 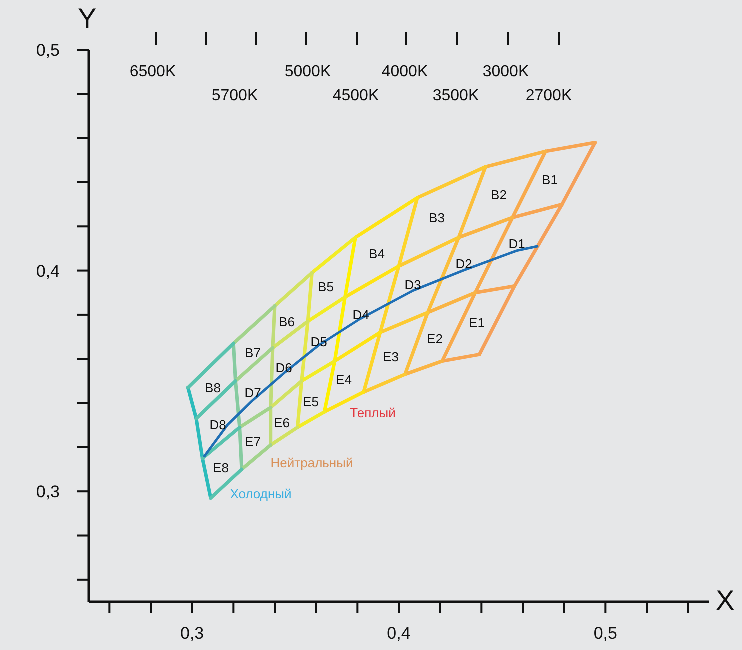 What do you see at coordinates (253, 442) in the screenshot?
I see `annotation: E7` at bounding box center [253, 442].